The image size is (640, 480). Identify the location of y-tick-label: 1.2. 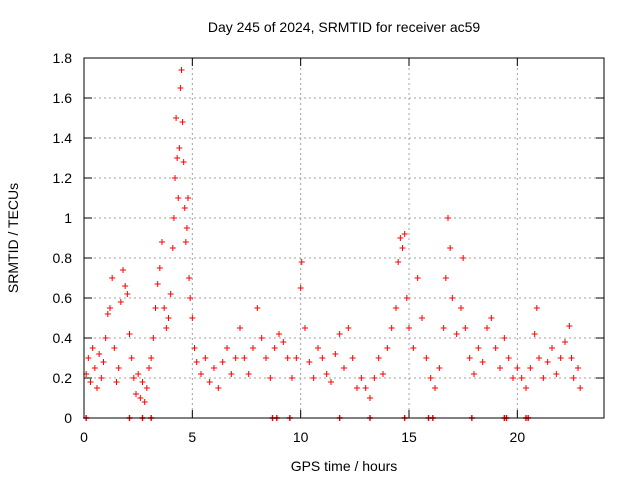
(63, 178).